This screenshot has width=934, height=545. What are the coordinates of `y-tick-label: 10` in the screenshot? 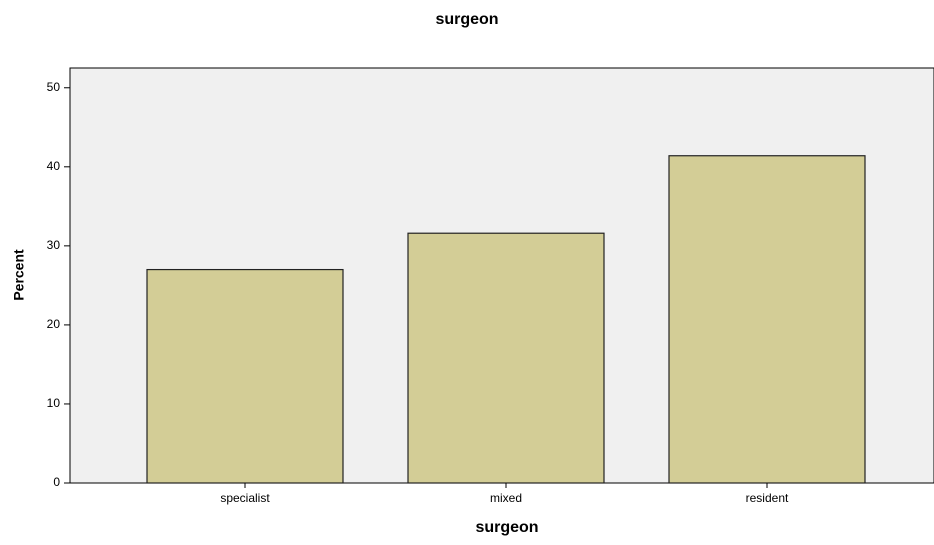 It's located at (54, 403).